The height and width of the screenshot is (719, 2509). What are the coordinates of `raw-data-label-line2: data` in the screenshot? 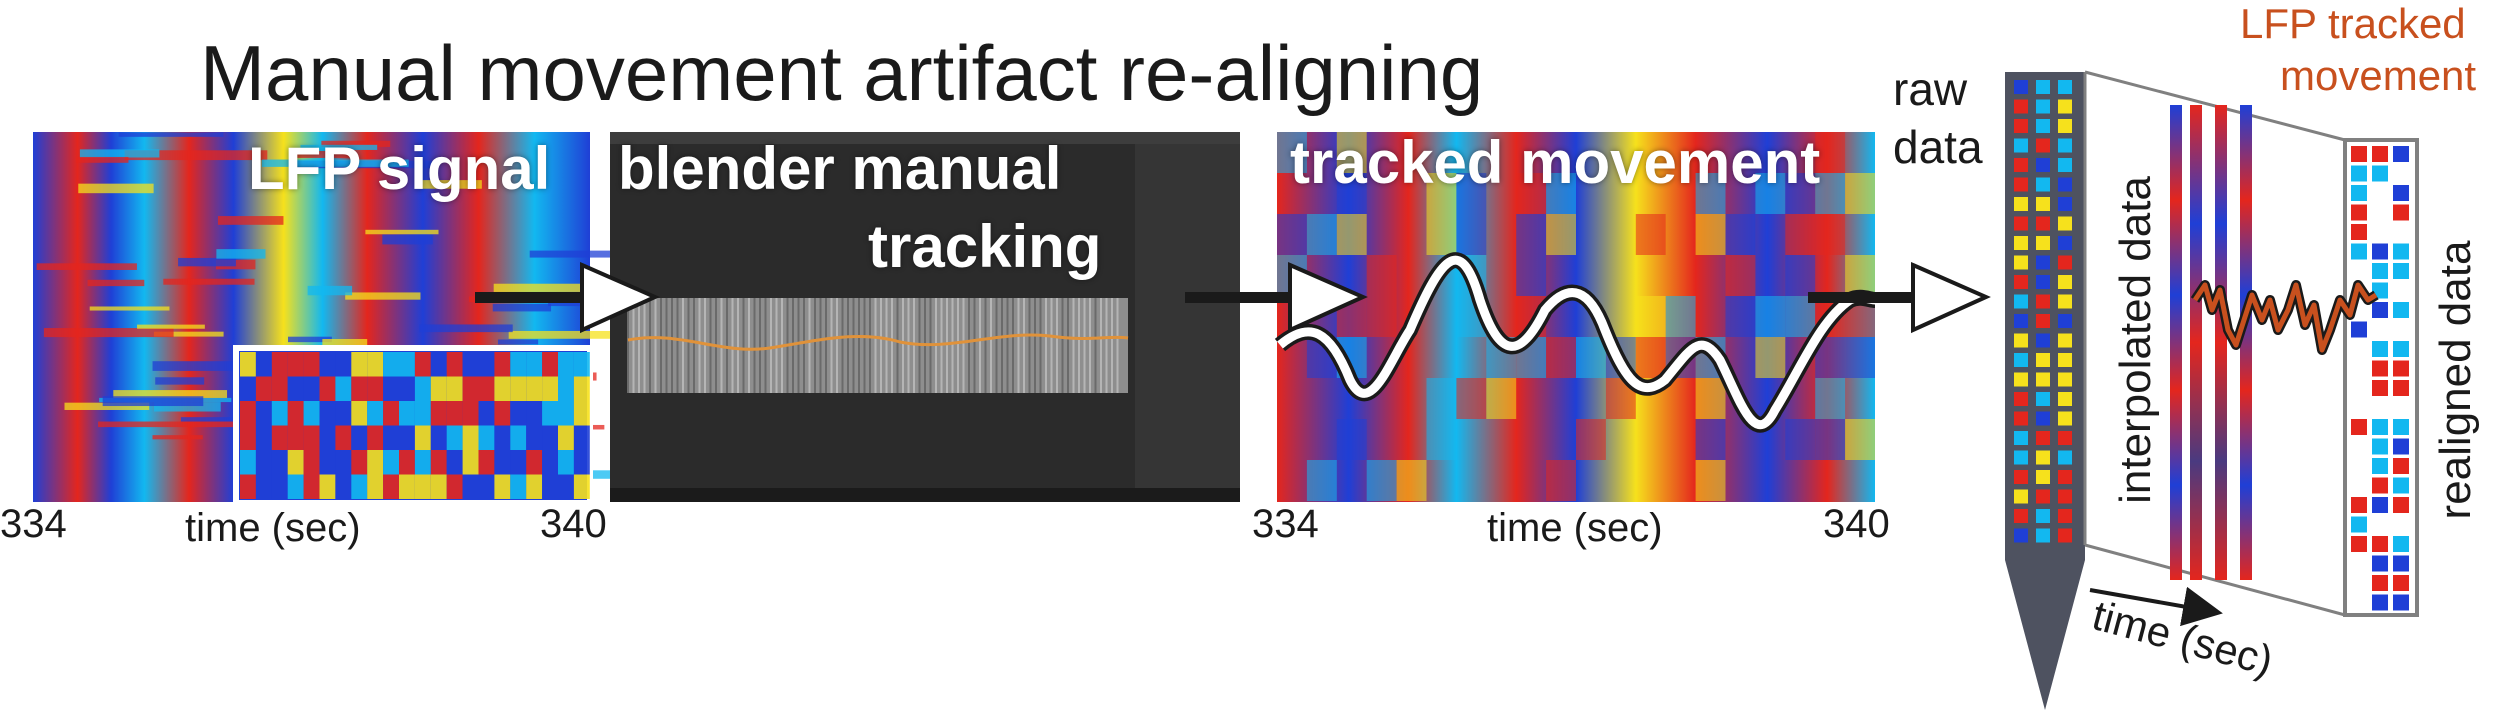 It's located at (1938, 147).